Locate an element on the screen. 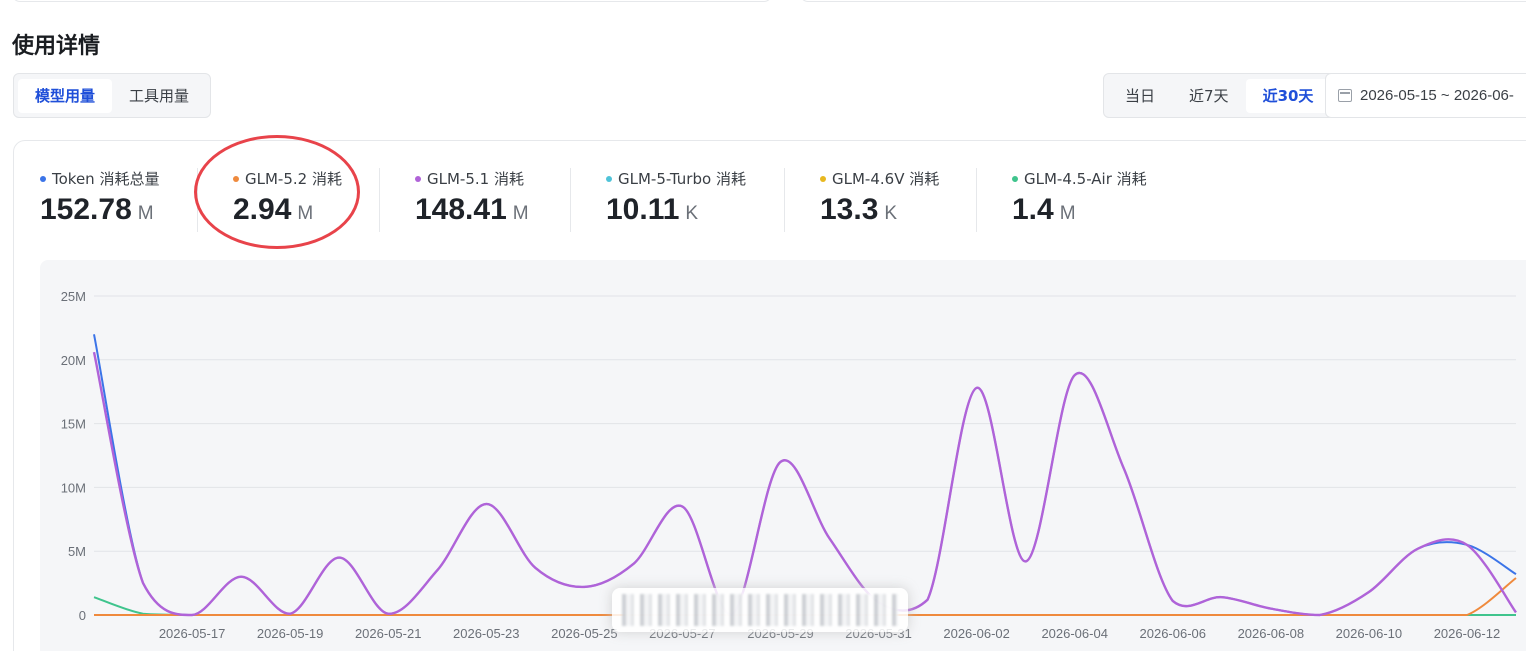 This screenshot has width=1526, height=651. stat-glm-5-1: GLM-5.1 消耗 148.41 M is located at coordinates (472, 201).